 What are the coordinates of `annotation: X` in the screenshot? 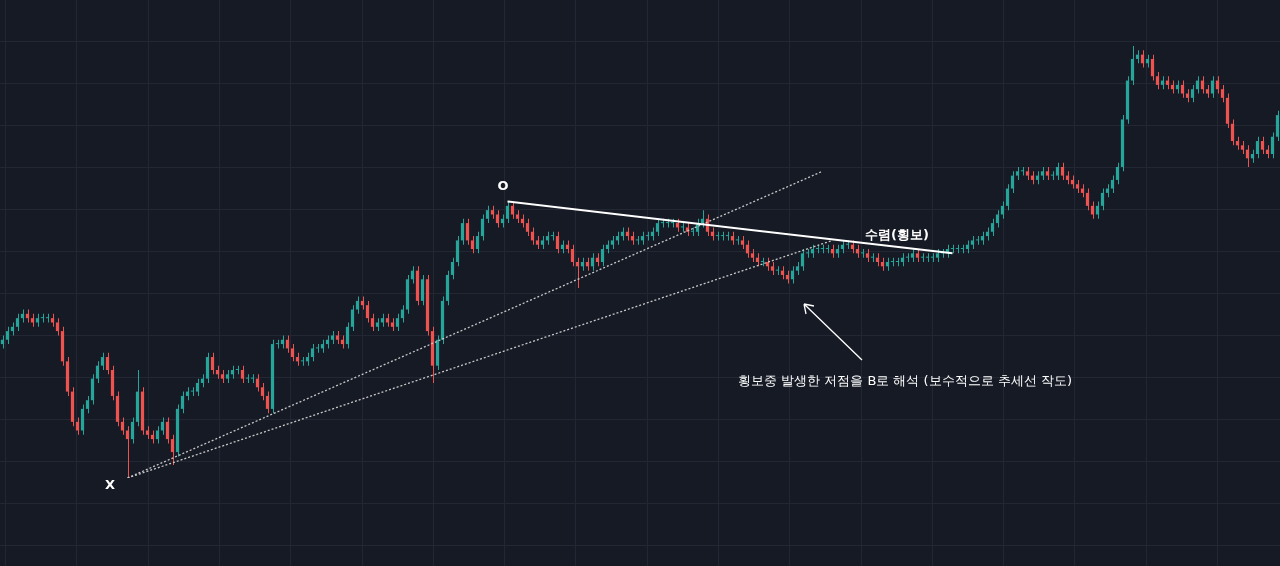 It's located at (110, 484).